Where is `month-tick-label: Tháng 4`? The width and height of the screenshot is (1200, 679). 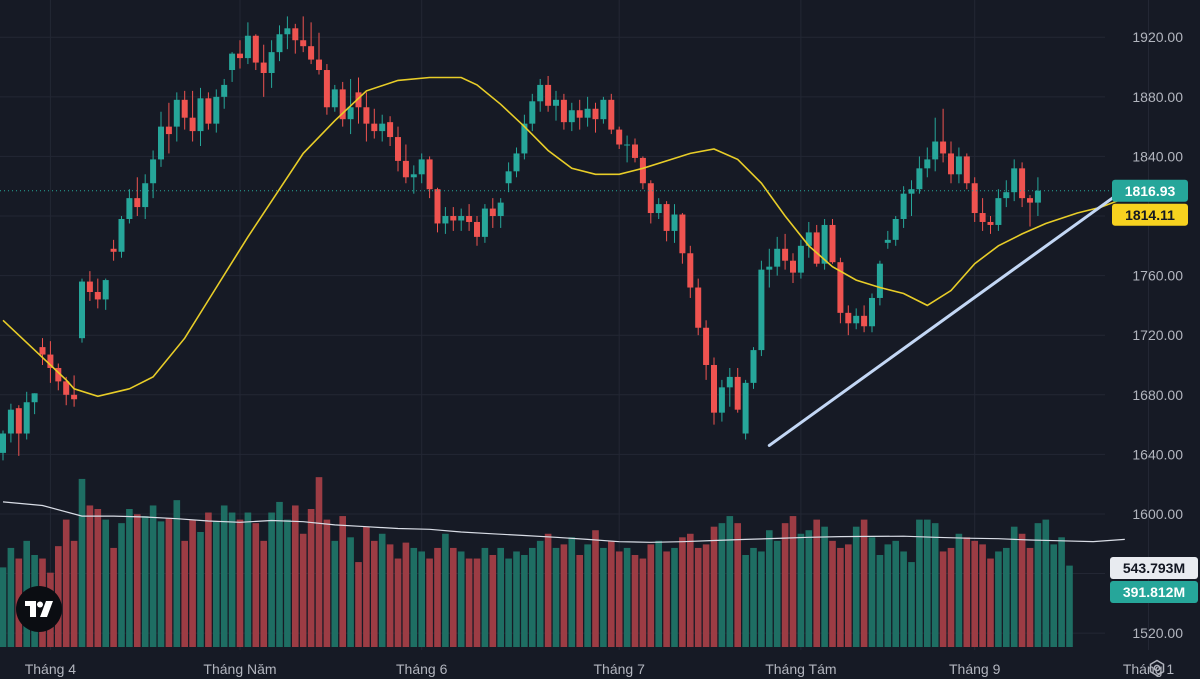 month-tick-label: Tháng 4 is located at coordinates (51, 669).